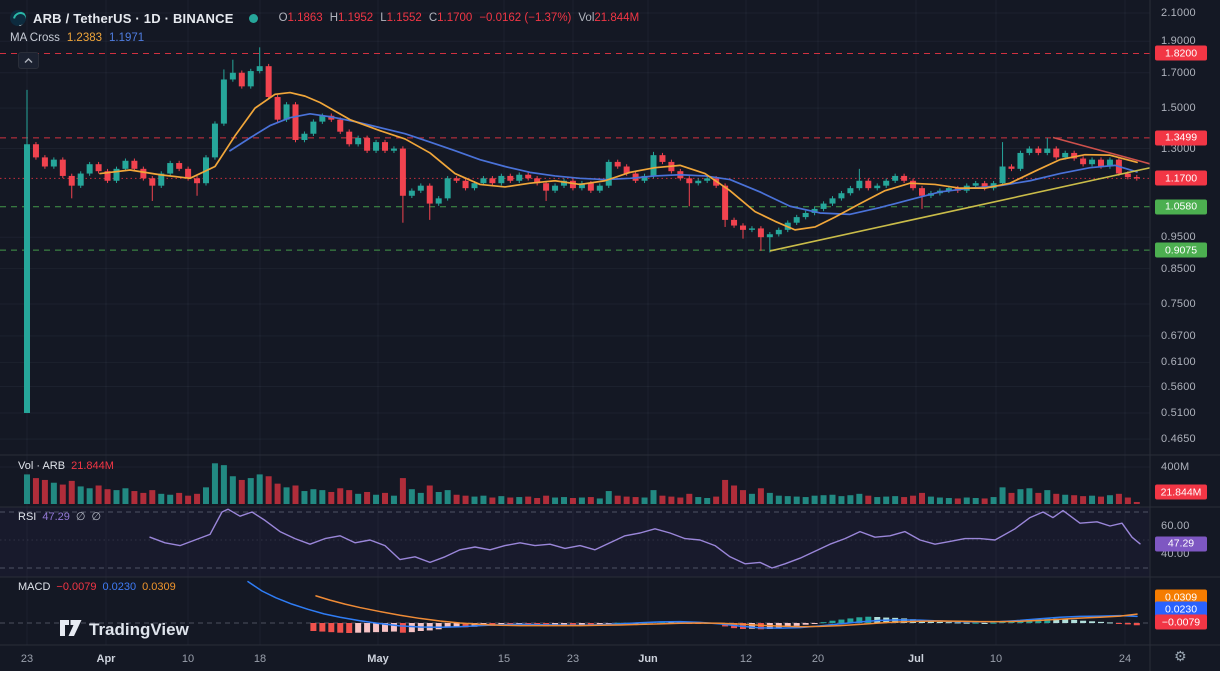  I want to click on price-tick: 0.4650, so click(1178, 439).